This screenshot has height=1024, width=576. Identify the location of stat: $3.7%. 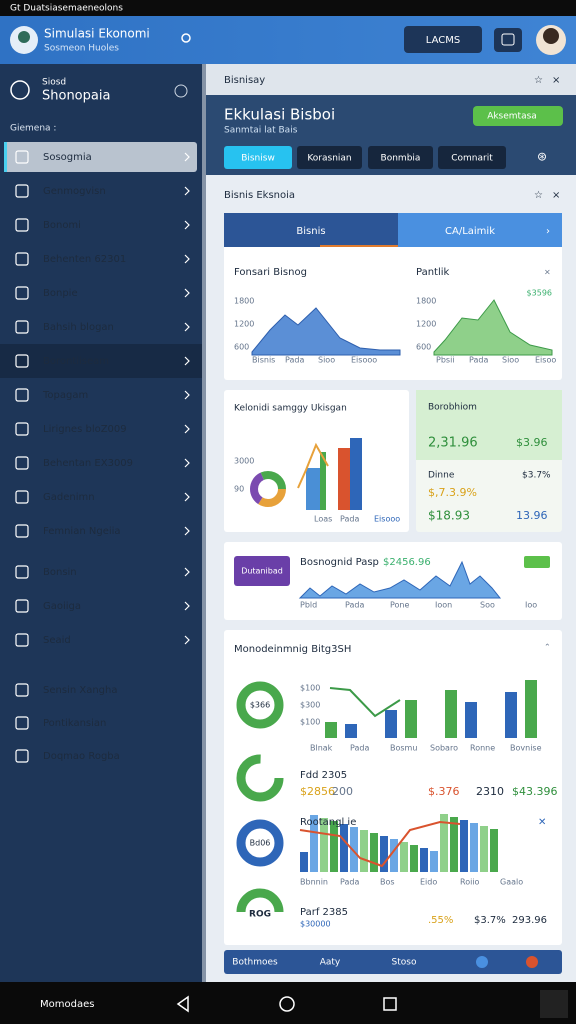
(536, 476).